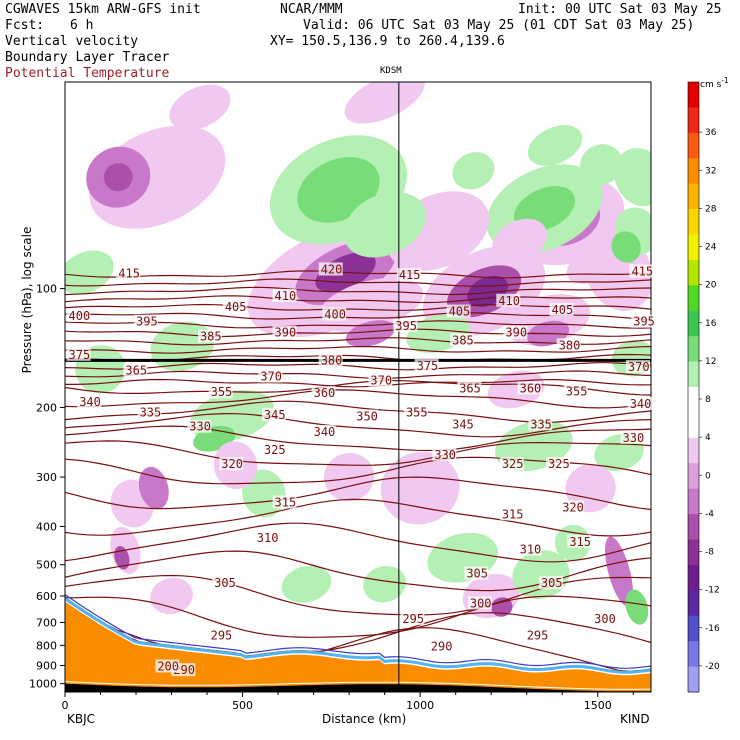  Describe the element at coordinates (712, 591) in the screenshot. I see `colorbar-tick-label: -12` at that location.